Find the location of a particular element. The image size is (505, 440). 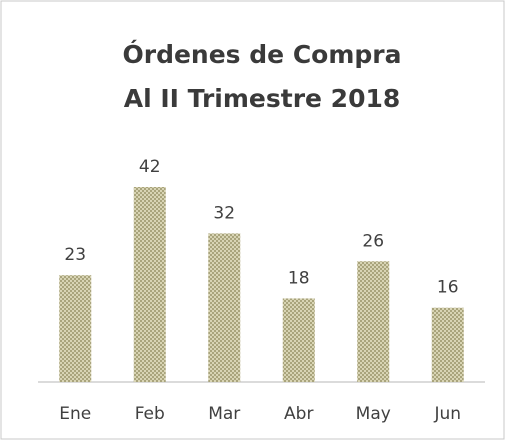

x-tick-label: Ene is located at coordinates (75, 414).